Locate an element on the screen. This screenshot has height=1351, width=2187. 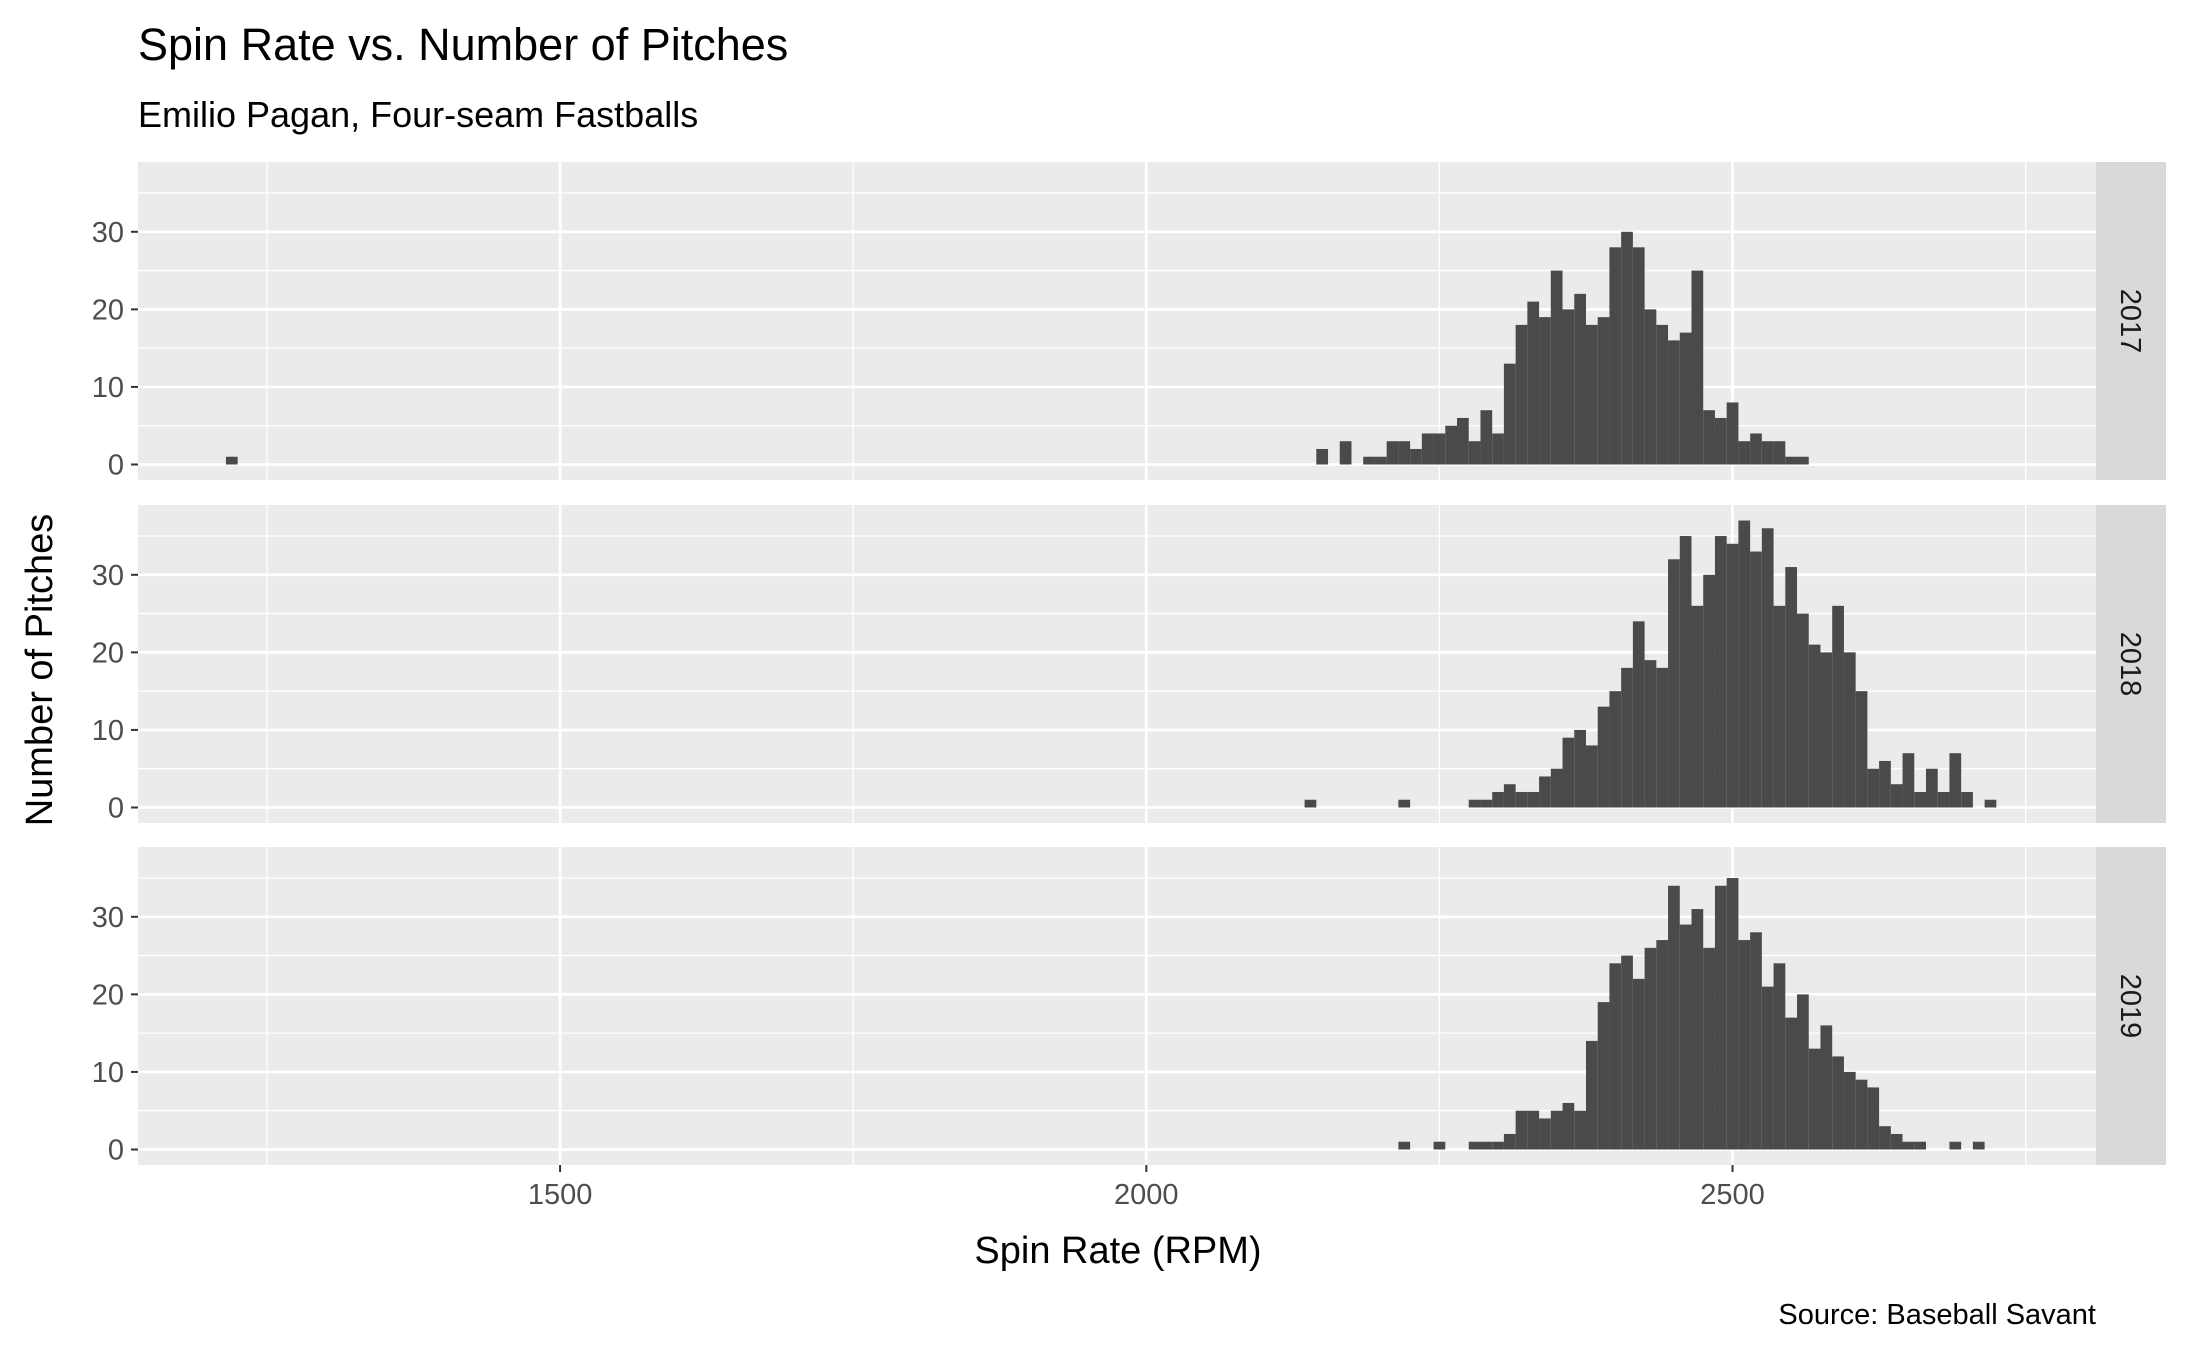
x-axis: 1500 2000 2500 is located at coordinates (1146, 1188).